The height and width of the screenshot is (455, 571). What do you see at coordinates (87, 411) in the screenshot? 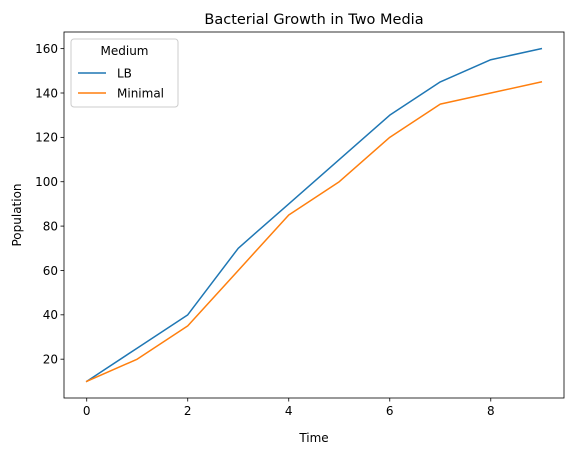
I see `x-tick-label: 0` at bounding box center [87, 411].